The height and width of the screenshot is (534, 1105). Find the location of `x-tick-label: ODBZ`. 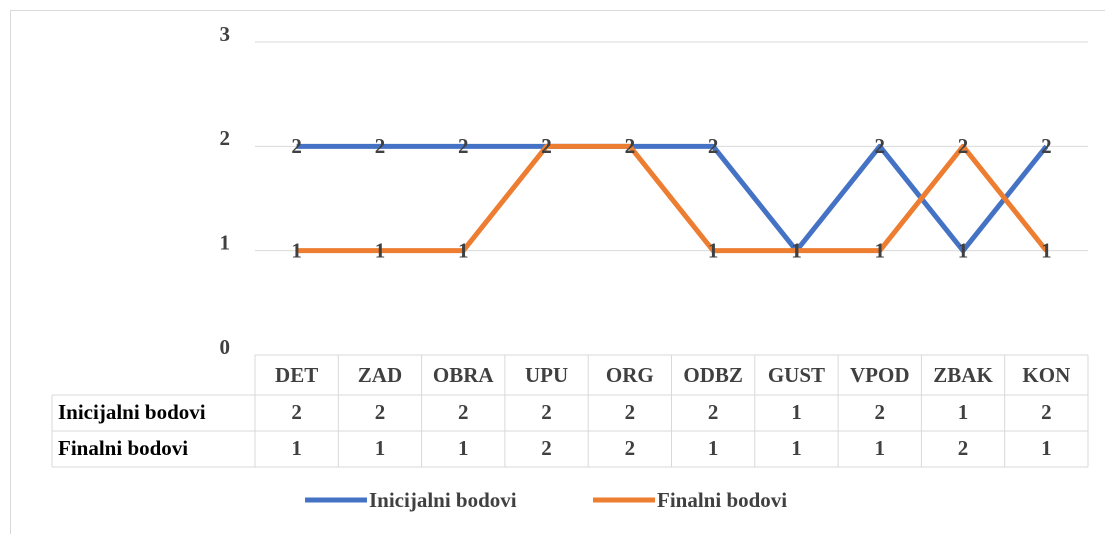

x-tick-label: ODBZ is located at coordinates (713, 375).